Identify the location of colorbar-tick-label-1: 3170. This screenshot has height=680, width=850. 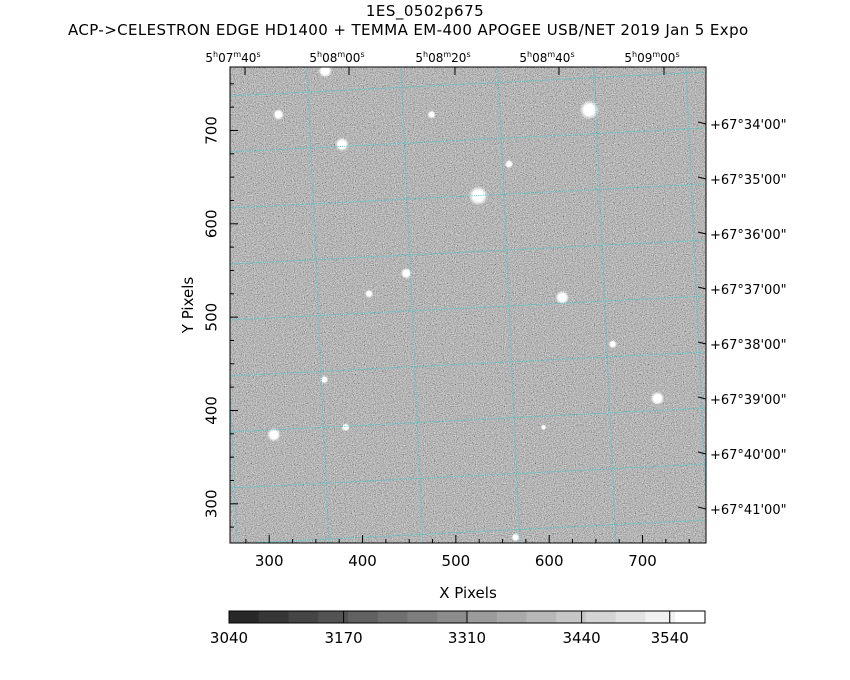
(343, 638).